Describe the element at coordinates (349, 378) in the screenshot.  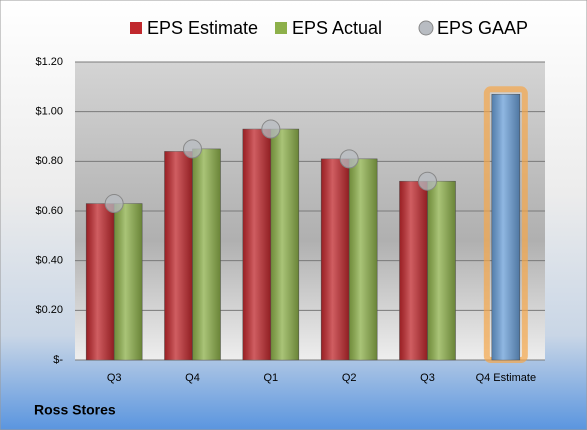
I see `x-tick-label: Q2` at that location.